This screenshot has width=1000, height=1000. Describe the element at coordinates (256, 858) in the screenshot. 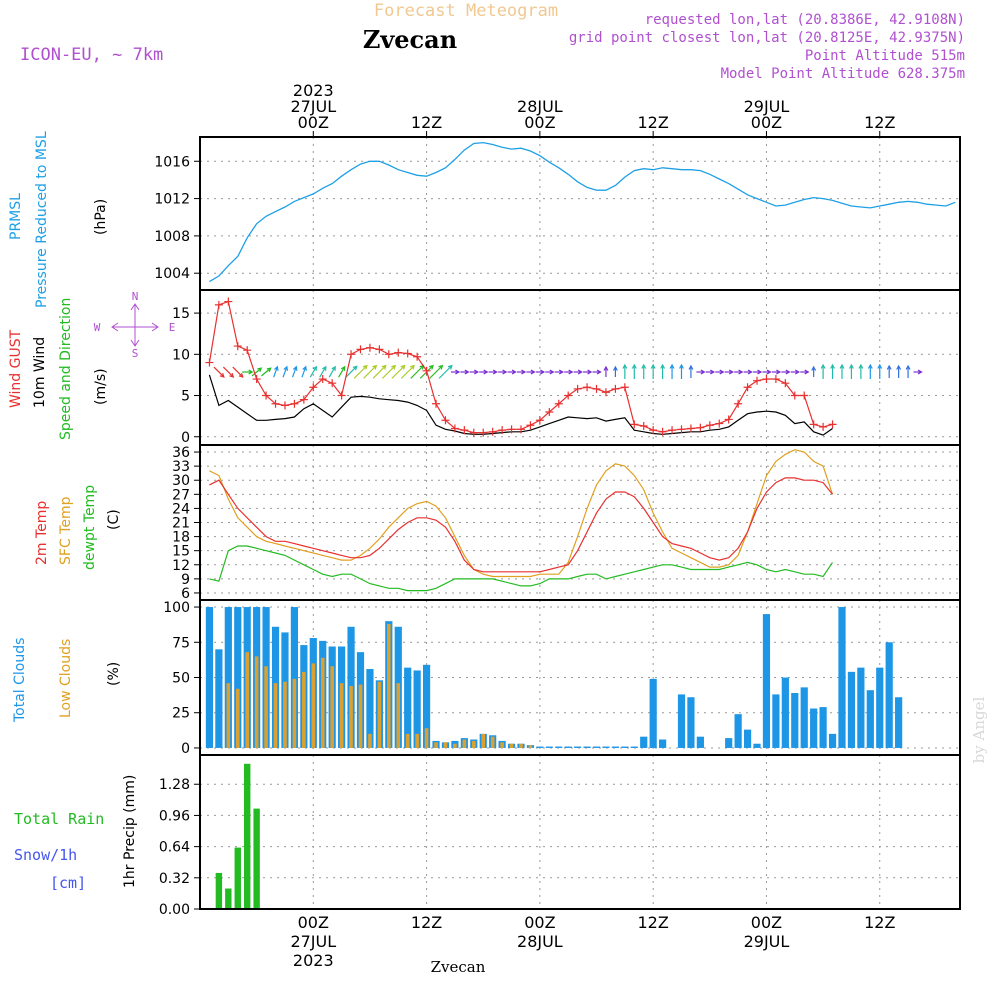

I see `rain-bar` at that location.